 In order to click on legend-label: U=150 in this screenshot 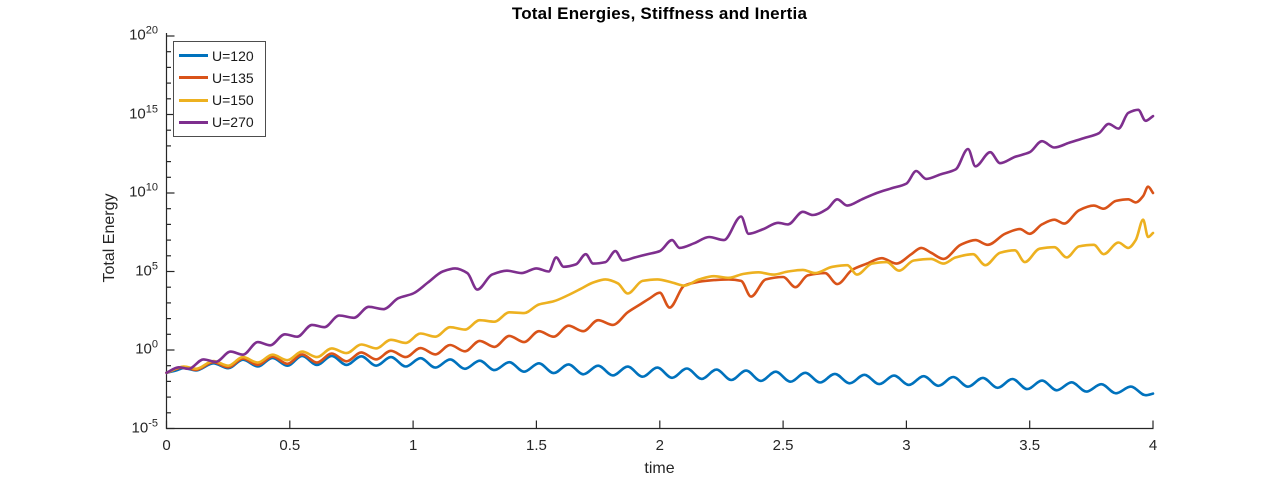, I will do `click(233, 100)`.